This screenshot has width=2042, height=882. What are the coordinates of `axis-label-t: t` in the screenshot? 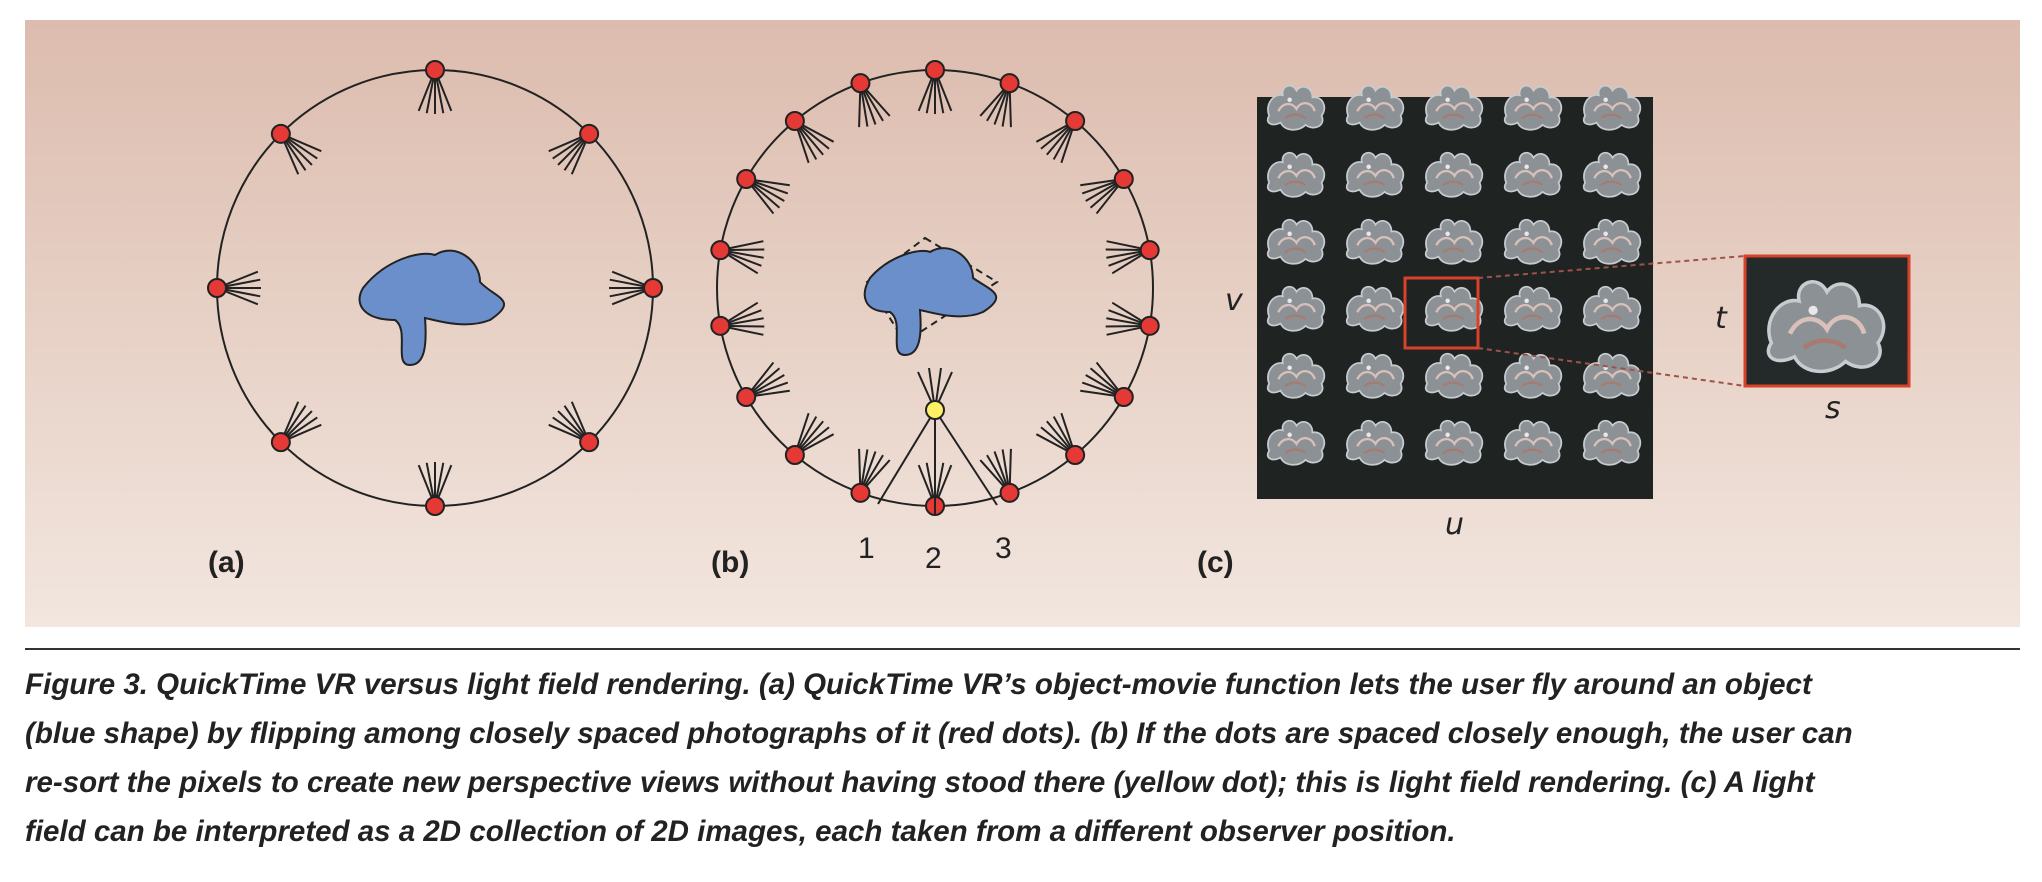 It's located at (1721, 318).